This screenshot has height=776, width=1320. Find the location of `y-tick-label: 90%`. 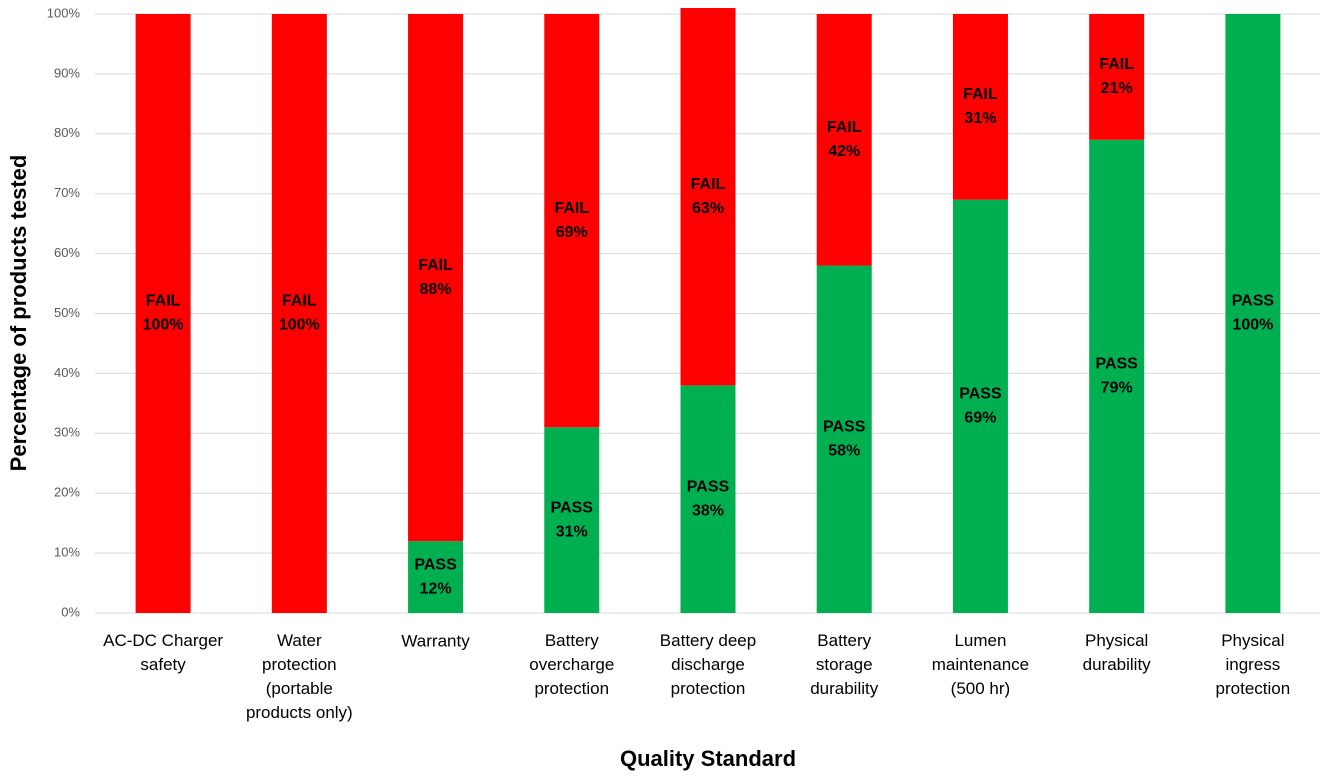

y-tick-label: 90% is located at coordinates (67, 72).